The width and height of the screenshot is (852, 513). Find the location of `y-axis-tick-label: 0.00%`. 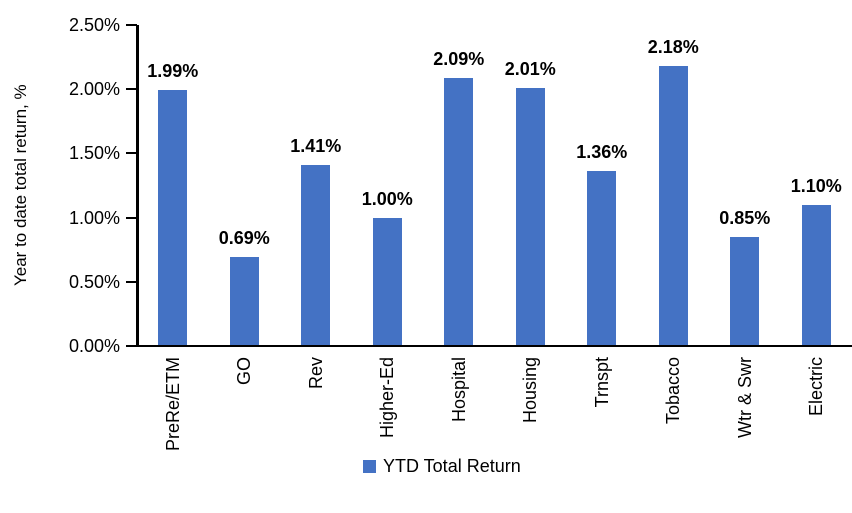

y-axis-tick-label: 0.00% is located at coordinates (94, 346).